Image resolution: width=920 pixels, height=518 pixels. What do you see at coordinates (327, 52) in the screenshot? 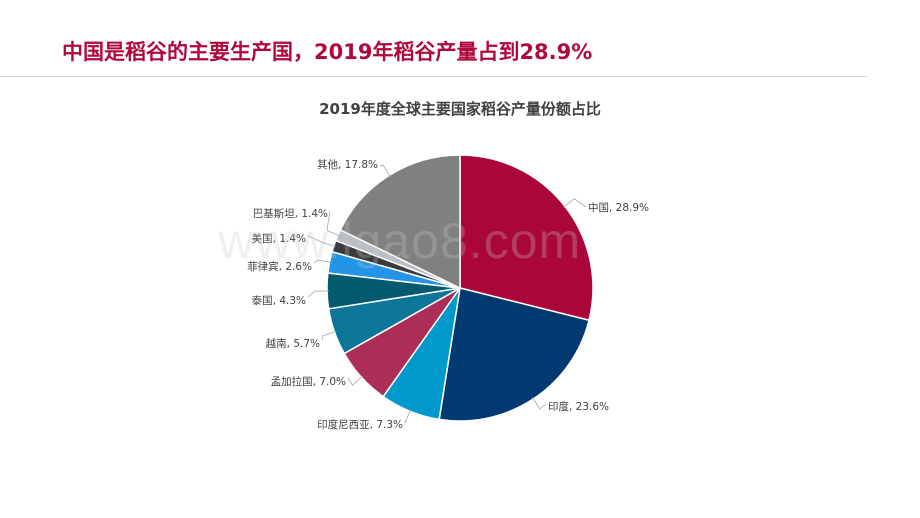
I see `slide-headline: 中国是稻谷的主要生产国，2019年稻谷产量占到28.9%` at bounding box center [327, 52].